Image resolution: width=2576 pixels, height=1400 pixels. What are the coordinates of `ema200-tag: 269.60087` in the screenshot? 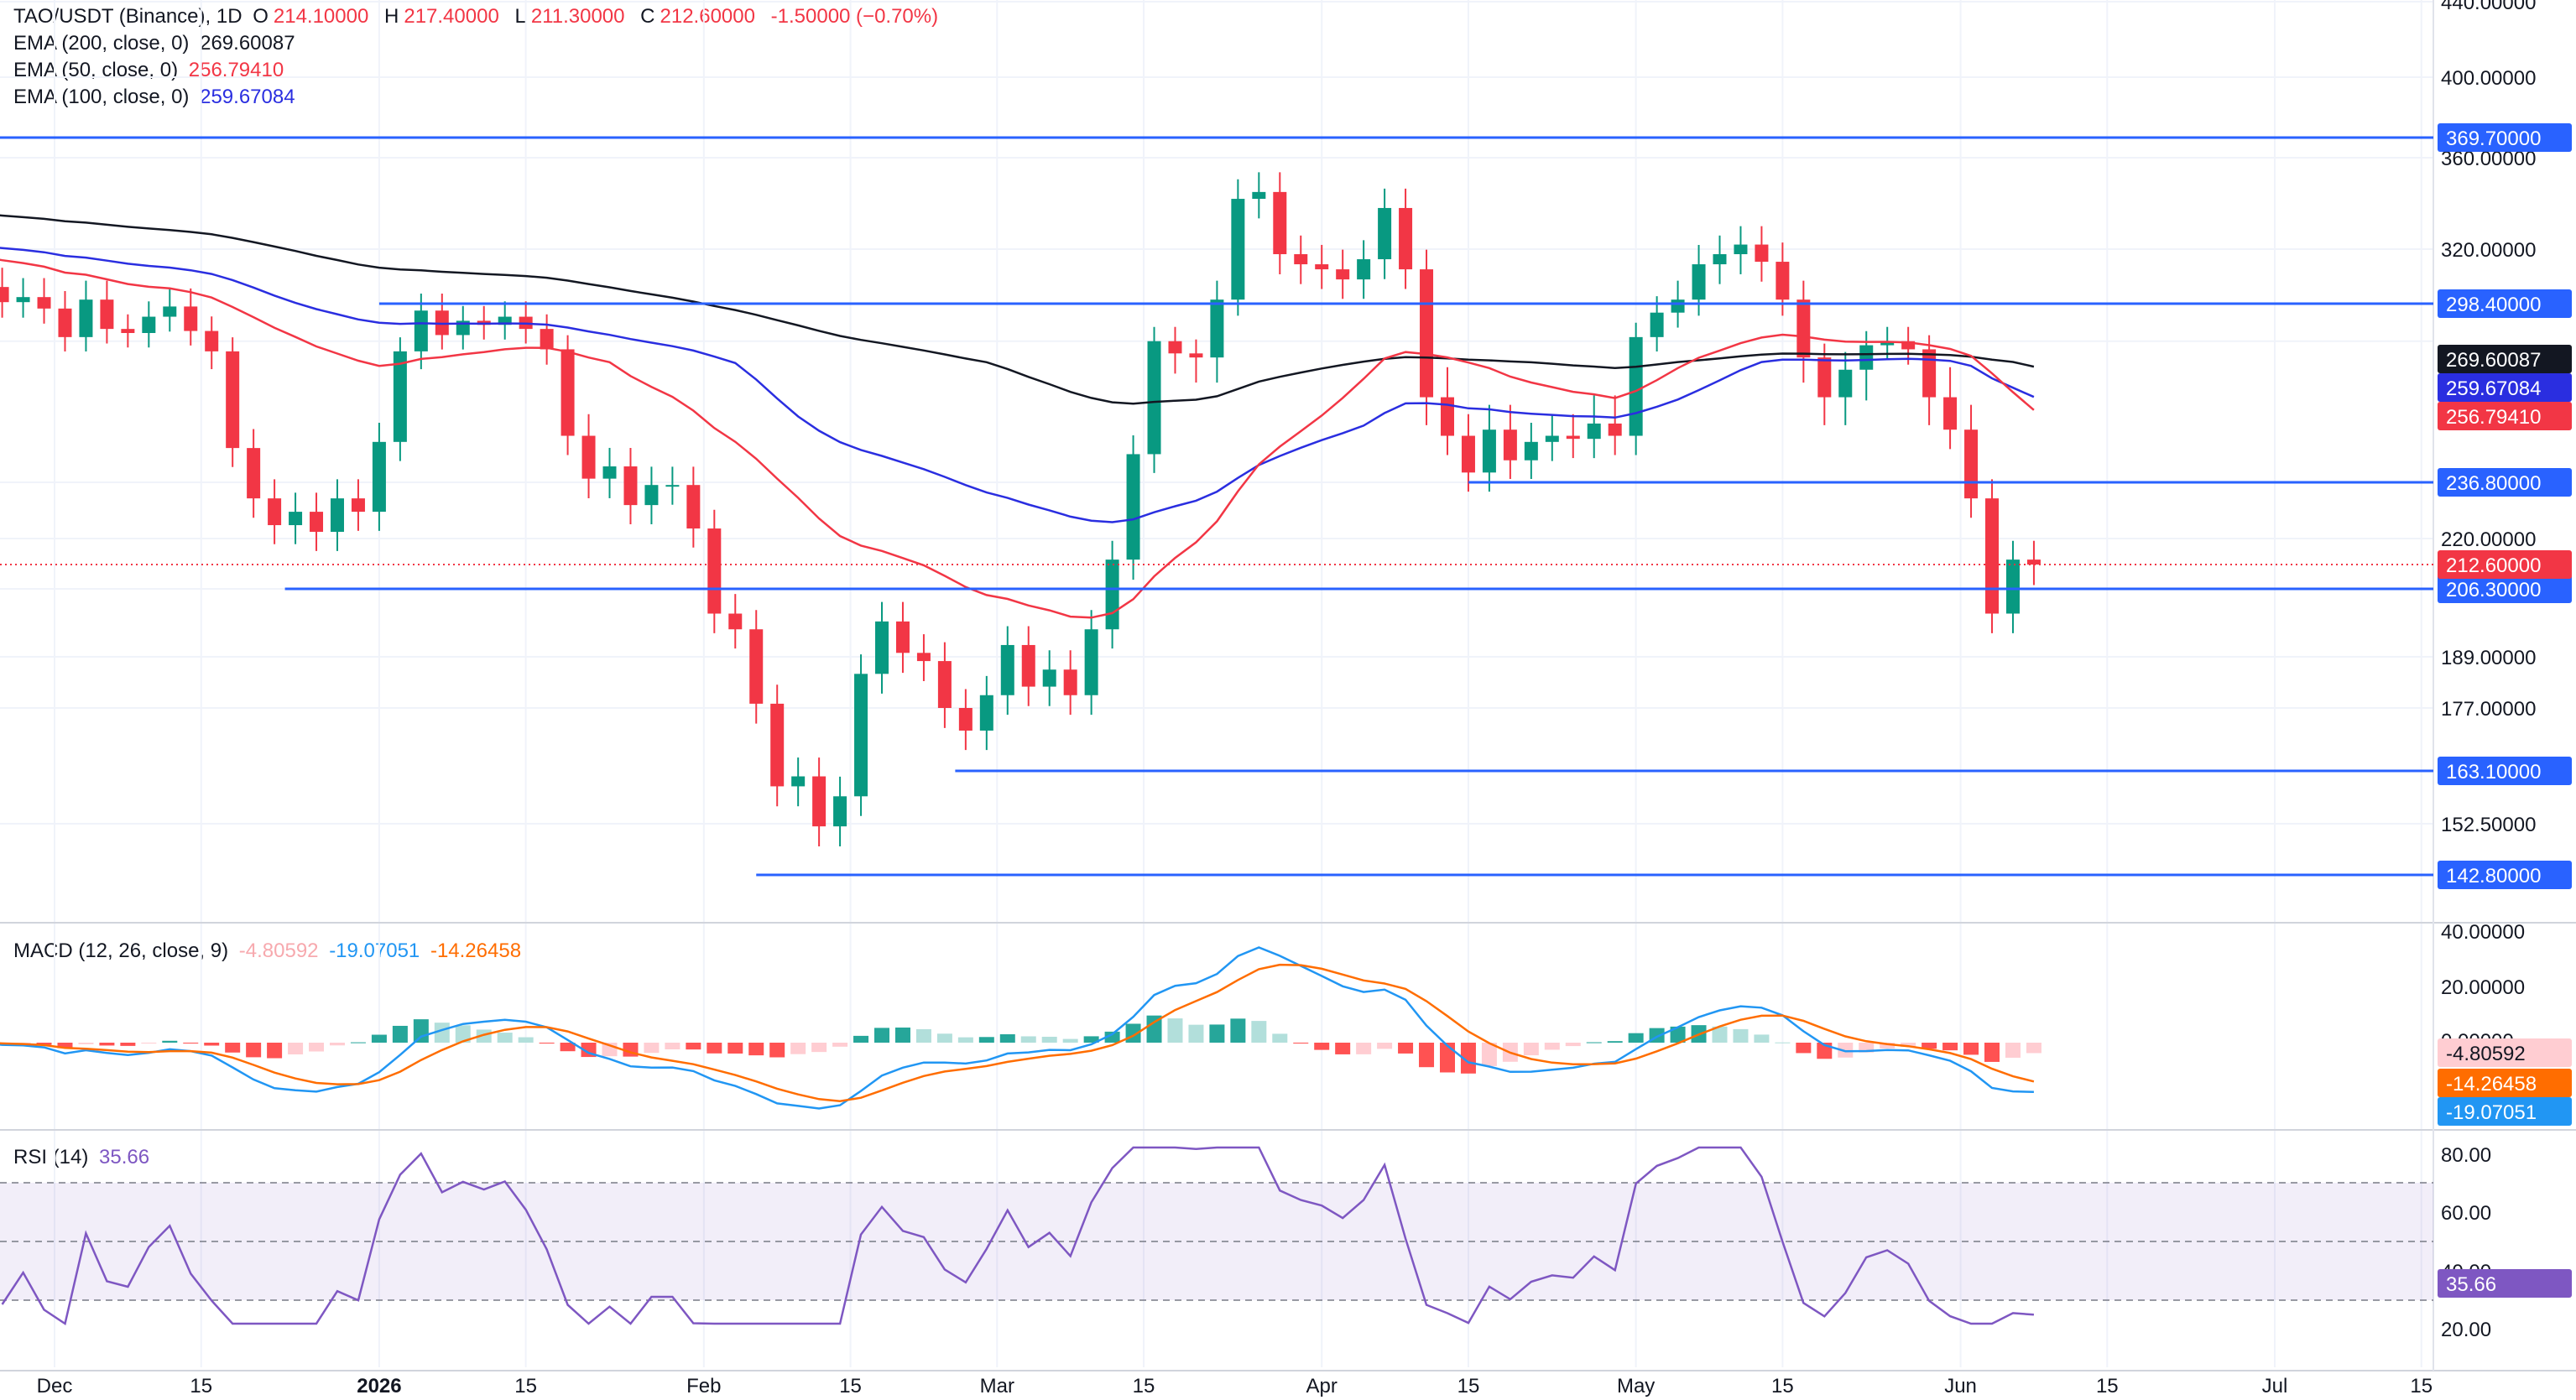 It's located at (2493, 360).